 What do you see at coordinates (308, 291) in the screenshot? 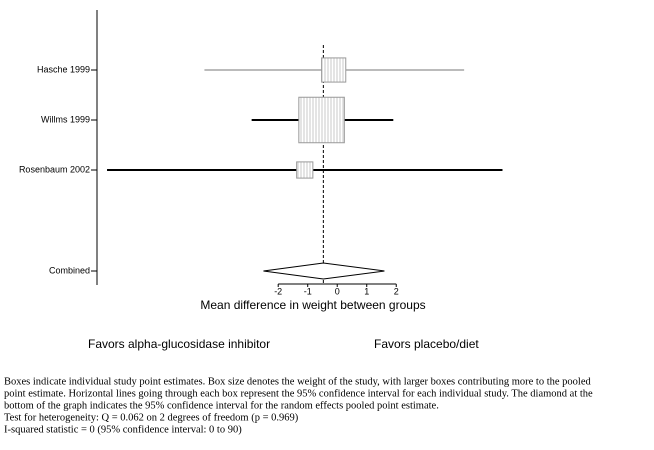
I see `x-tick-label: -1` at bounding box center [308, 291].